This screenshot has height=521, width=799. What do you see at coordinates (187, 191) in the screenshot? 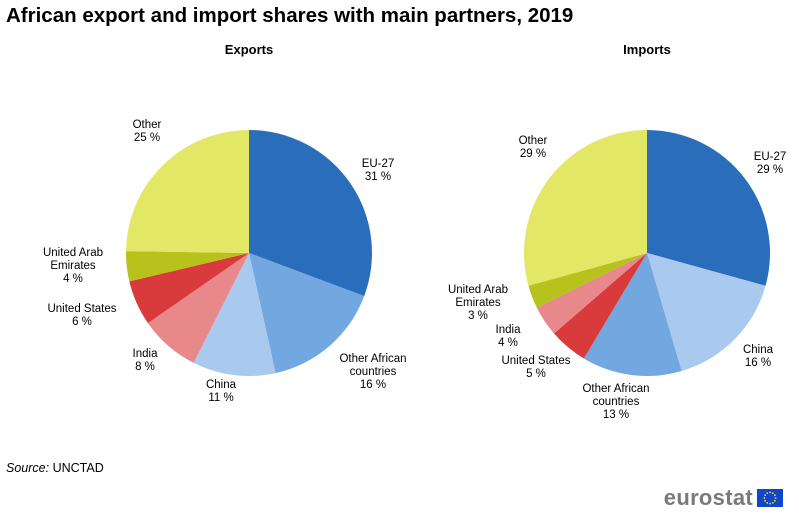
I see `exports-slice-other` at bounding box center [187, 191].